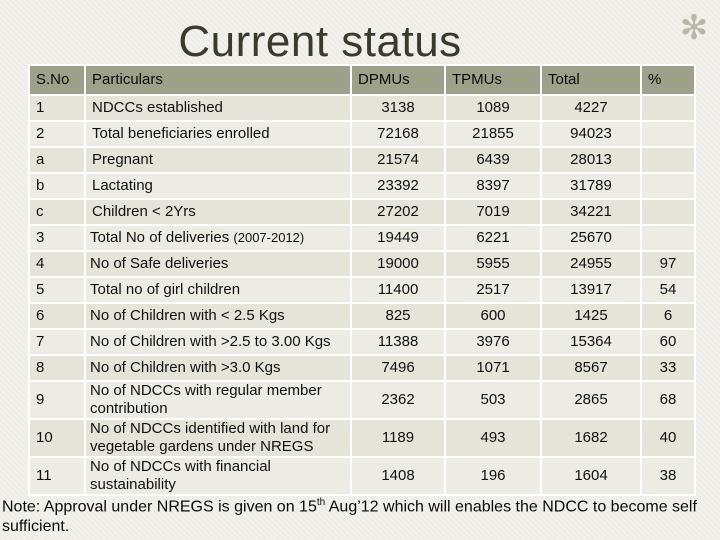  I want to click on cell-particulars: Total No of deliveries (2007-2012), so click(218, 238).